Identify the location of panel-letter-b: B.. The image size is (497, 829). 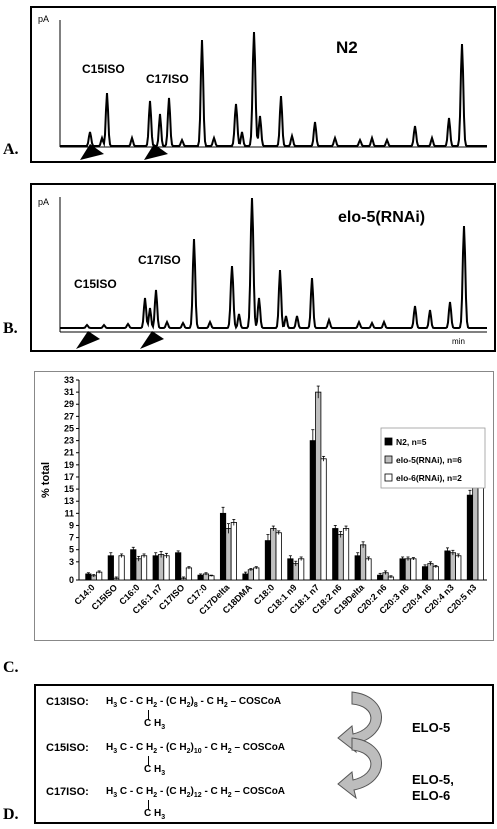
(10, 328).